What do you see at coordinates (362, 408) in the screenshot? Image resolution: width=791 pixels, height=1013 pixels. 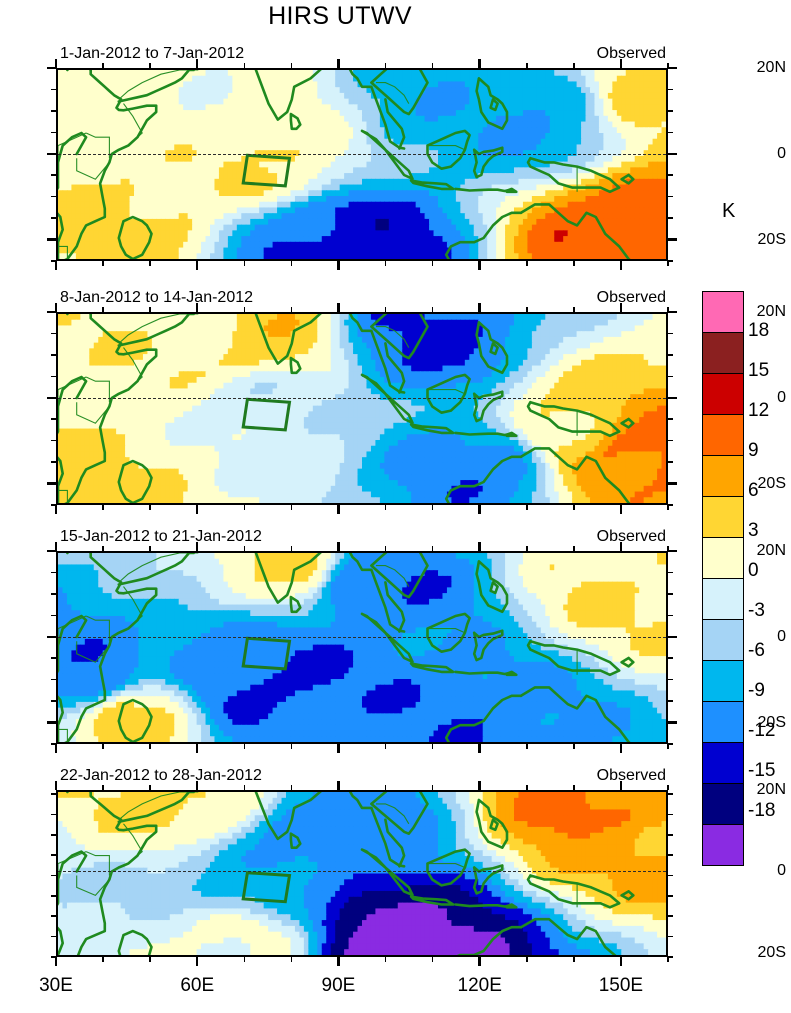 I see `panel-2-map` at bounding box center [362, 408].